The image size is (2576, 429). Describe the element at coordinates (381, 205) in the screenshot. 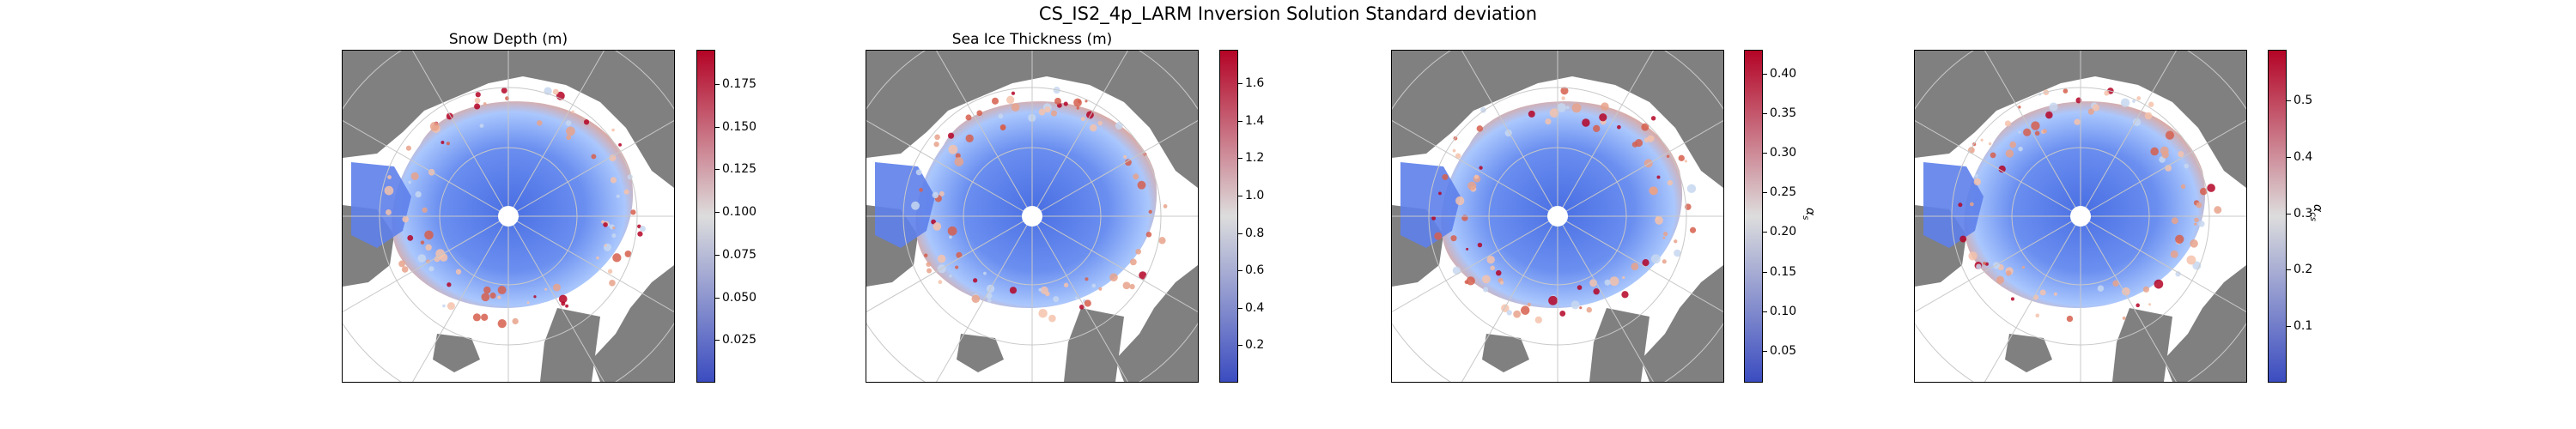

I see `archipelago-ice` at that location.